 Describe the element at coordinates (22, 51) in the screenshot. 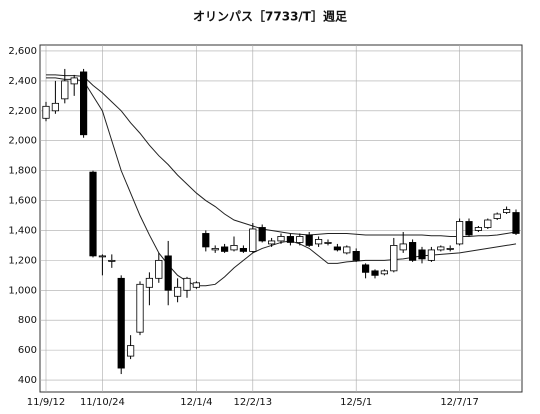

I see `y-tick-label: 2,600` at that location.